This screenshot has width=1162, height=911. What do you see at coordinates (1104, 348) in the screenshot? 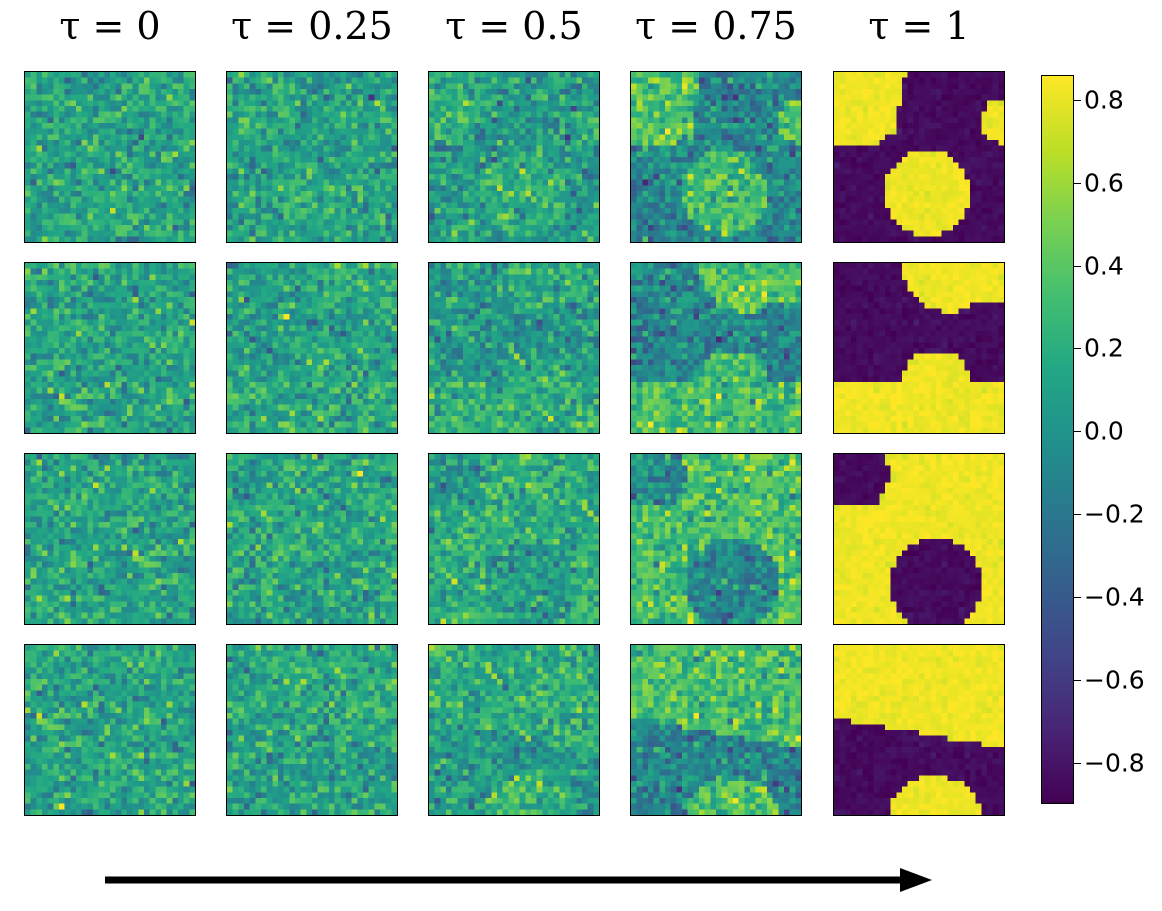
I see `colorbar-tick-label: 0.2` at bounding box center [1104, 348].